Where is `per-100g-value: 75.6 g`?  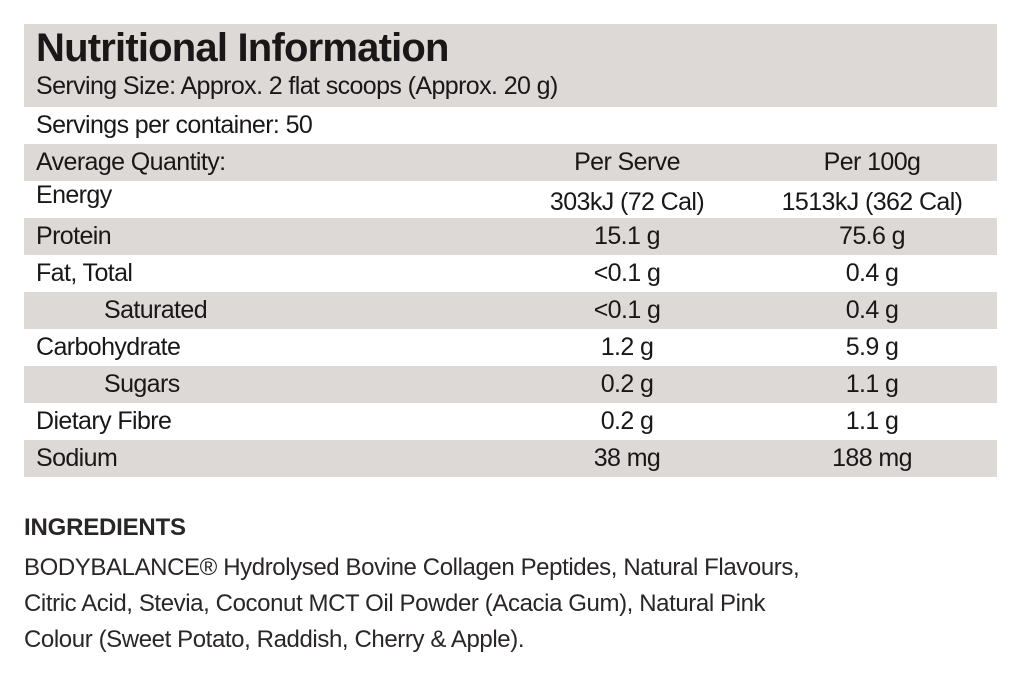 per-100g-value: 75.6 g is located at coordinates (872, 236).